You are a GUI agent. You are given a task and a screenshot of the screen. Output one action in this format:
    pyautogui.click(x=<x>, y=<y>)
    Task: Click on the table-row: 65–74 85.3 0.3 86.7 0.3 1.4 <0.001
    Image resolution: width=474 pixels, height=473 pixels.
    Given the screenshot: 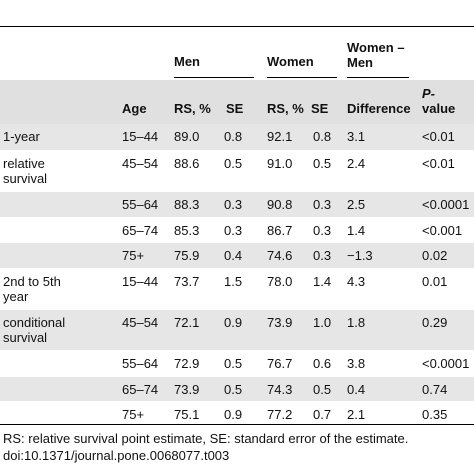 What is the action you would take?
    pyautogui.click(x=237, y=230)
    